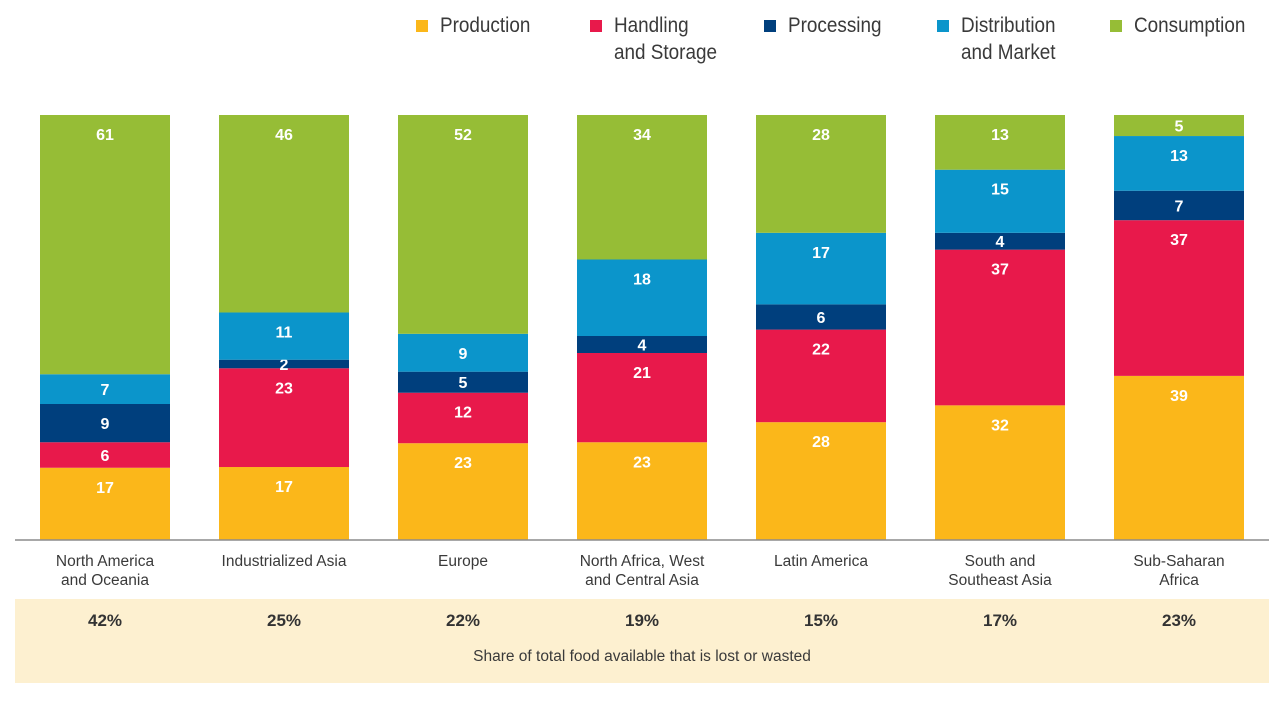 The width and height of the screenshot is (1280, 703). I want to click on data-label: 12, so click(463, 413).